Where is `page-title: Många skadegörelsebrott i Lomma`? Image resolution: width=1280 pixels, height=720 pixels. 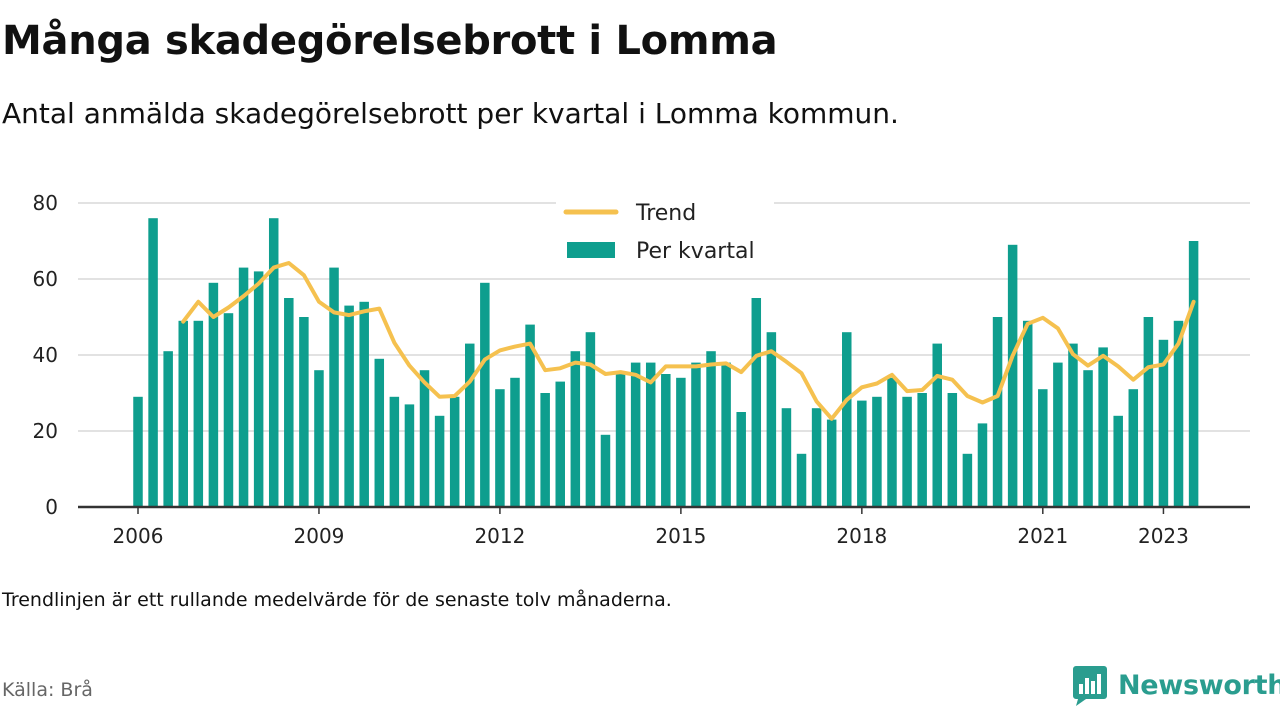
page-title: Många skadegörelsebrott i Lomma is located at coordinates (390, 41).